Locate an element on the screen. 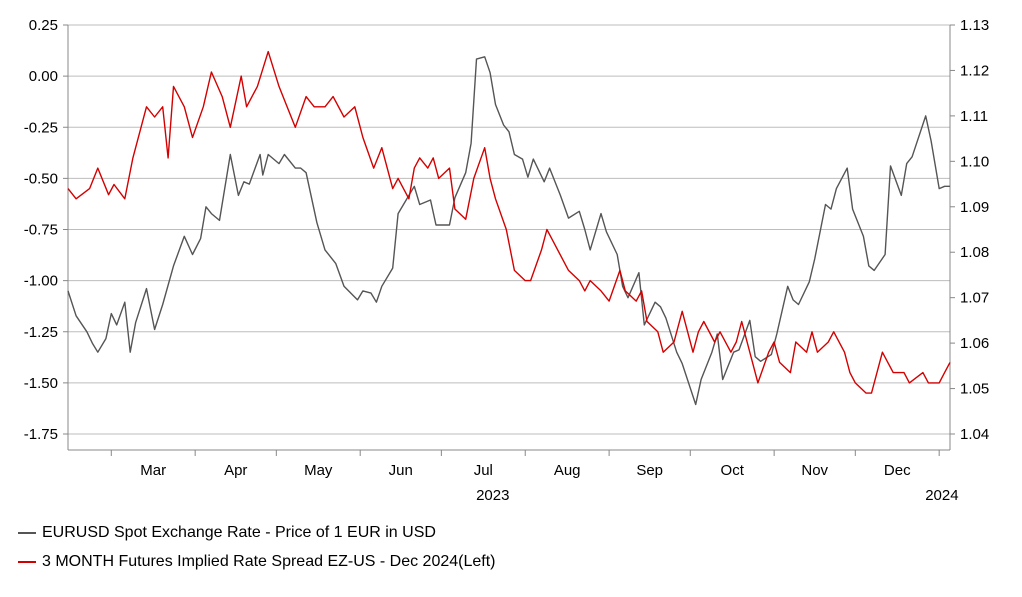 This screenshot has width=1022, height=597. left-tick-label: 0.25 is located at coordinates (43, 25).